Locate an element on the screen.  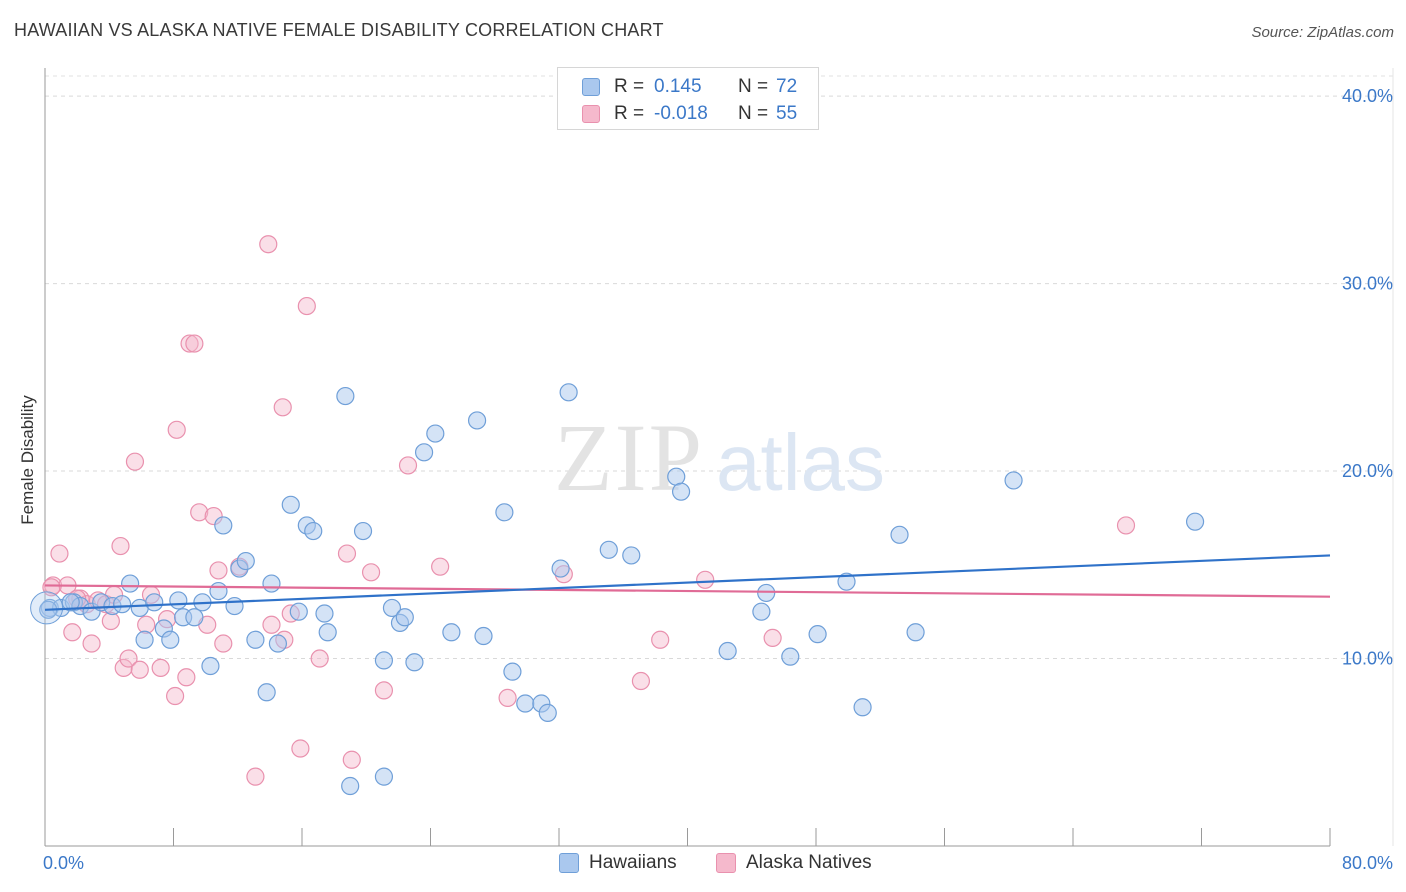
watermark-atlas: atlas is located at coordinates (800, 462).